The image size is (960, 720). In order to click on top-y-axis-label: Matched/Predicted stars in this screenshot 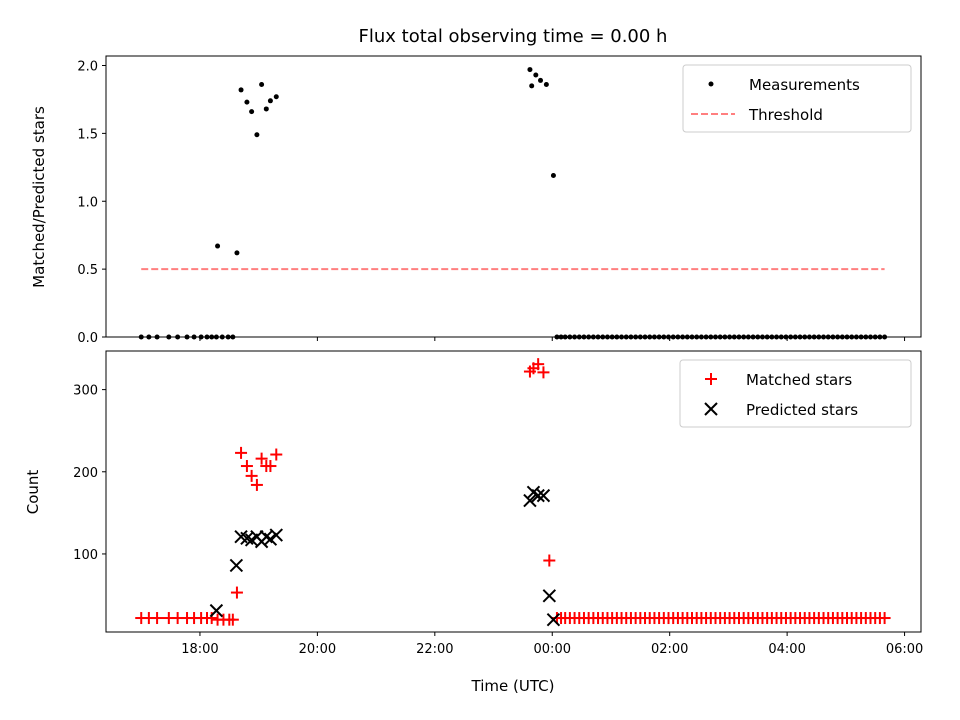, I will do `click(39, 197)`.